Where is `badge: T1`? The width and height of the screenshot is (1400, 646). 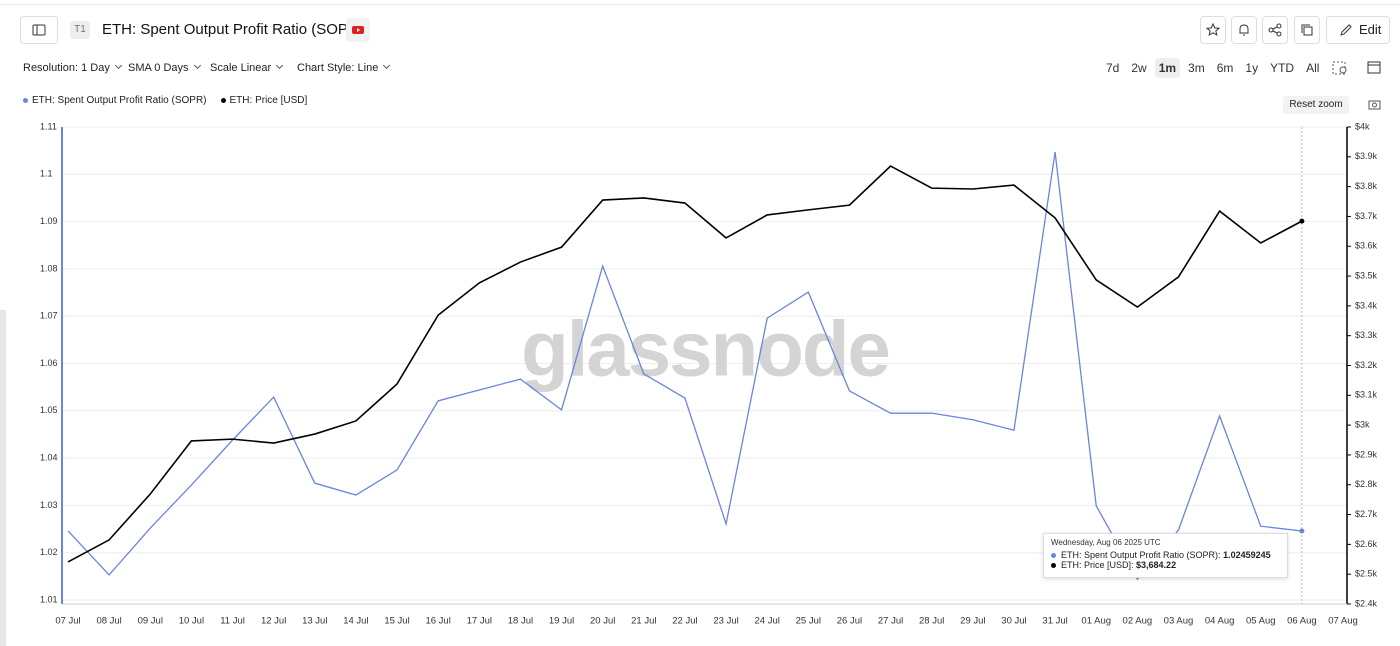 badge: T1 is located at coordinates (80, 30).